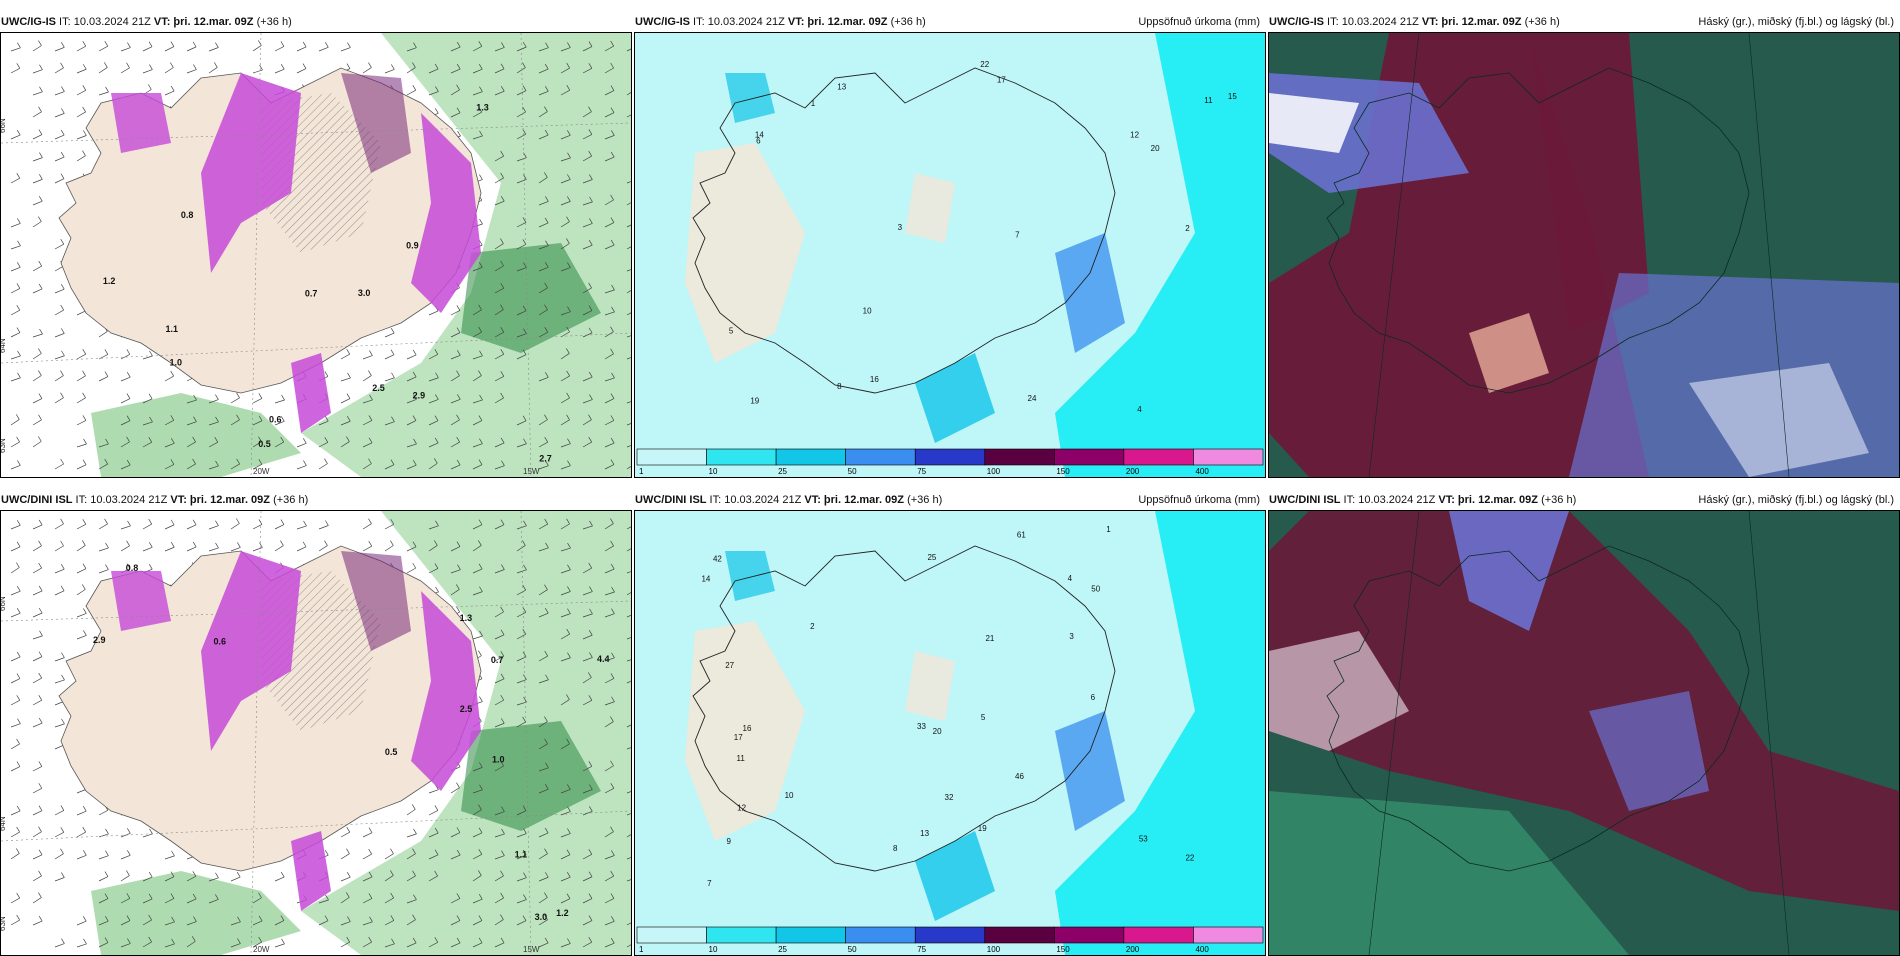 The height and width of the screenshot is (956, 1900). Describe the element at coordinates (949, 797) in the screenshot. I see `accum-value-label: 32` at that location.